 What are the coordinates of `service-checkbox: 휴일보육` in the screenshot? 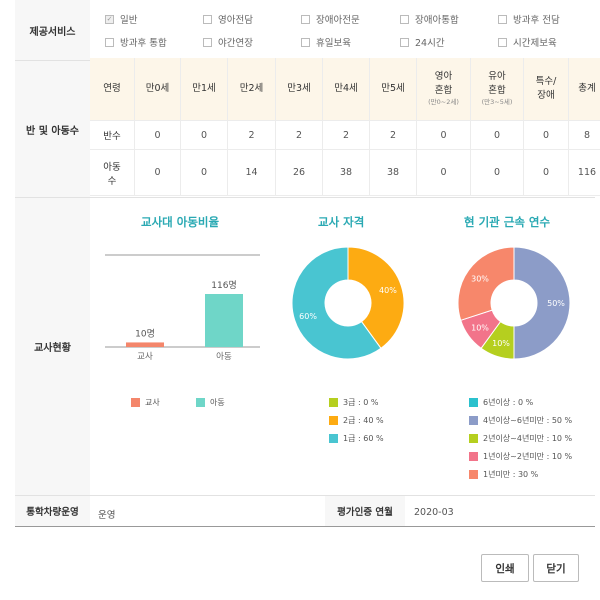 It's located at (326, 42).